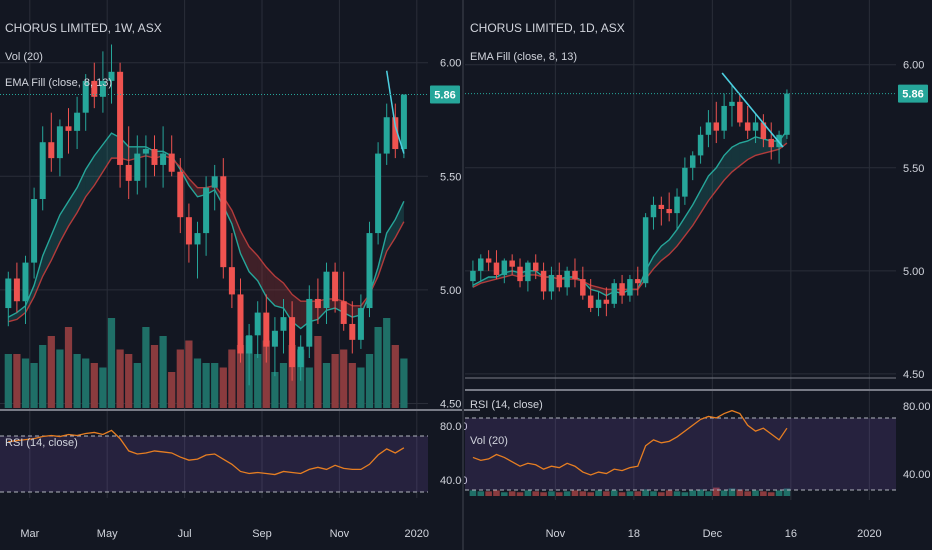 The height and width of the screenshot is (550, 932). I want to click on last-price-badge, so click(445, 94).